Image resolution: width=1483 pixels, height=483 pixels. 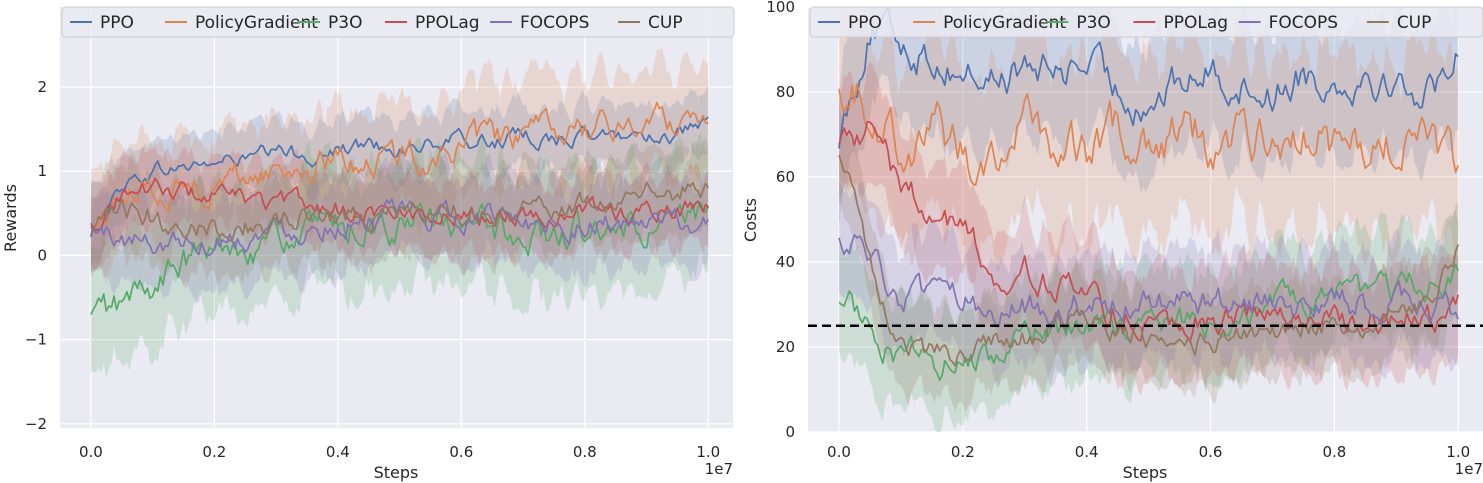 I want to click on rewards-y-tick-label: 2, so click(x=42, y=87).